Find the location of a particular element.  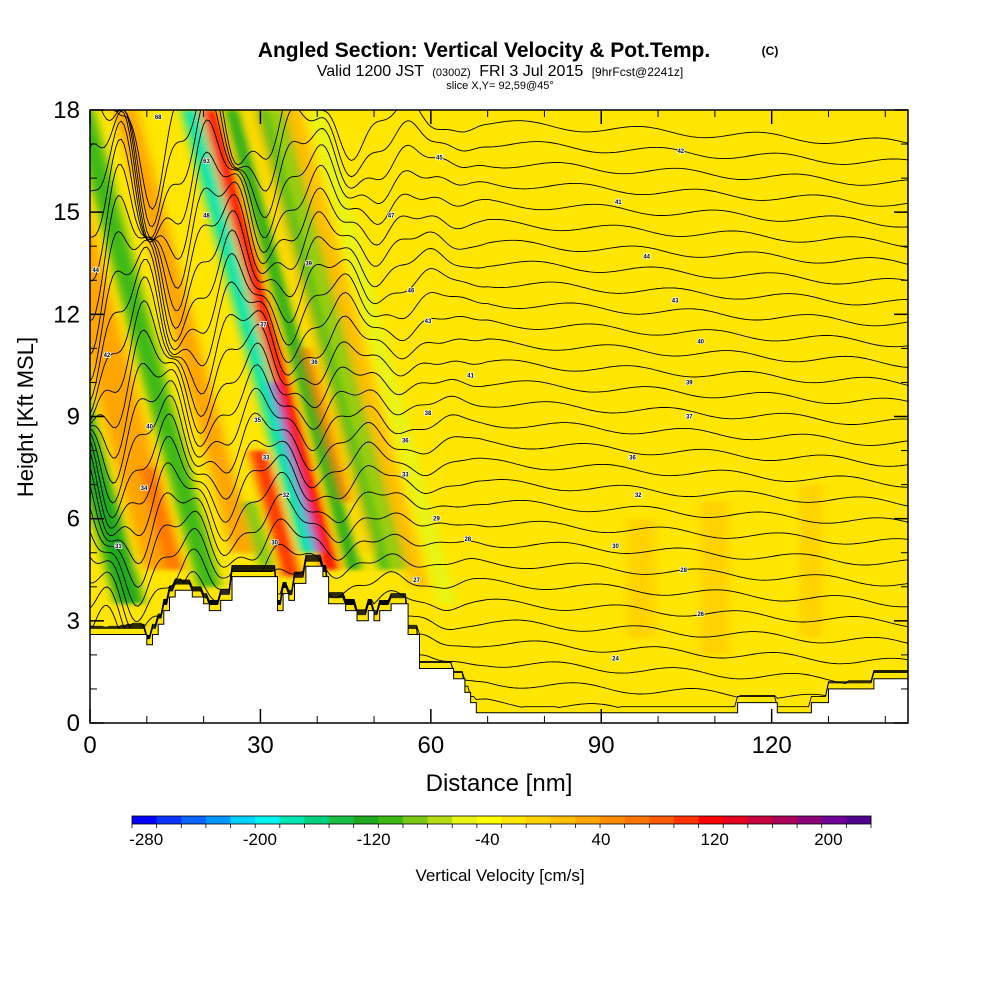

theta-label-28: 44 is located at coordinates (646, 257).